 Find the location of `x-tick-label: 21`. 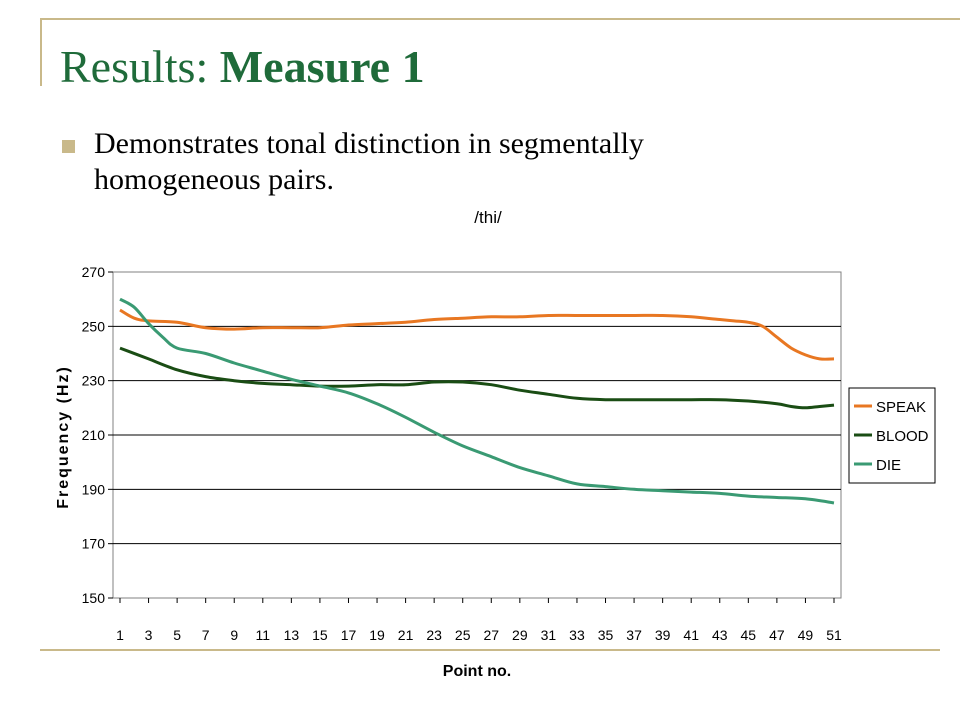

x-tick-label: 21 is located at coordinates (406, 635).